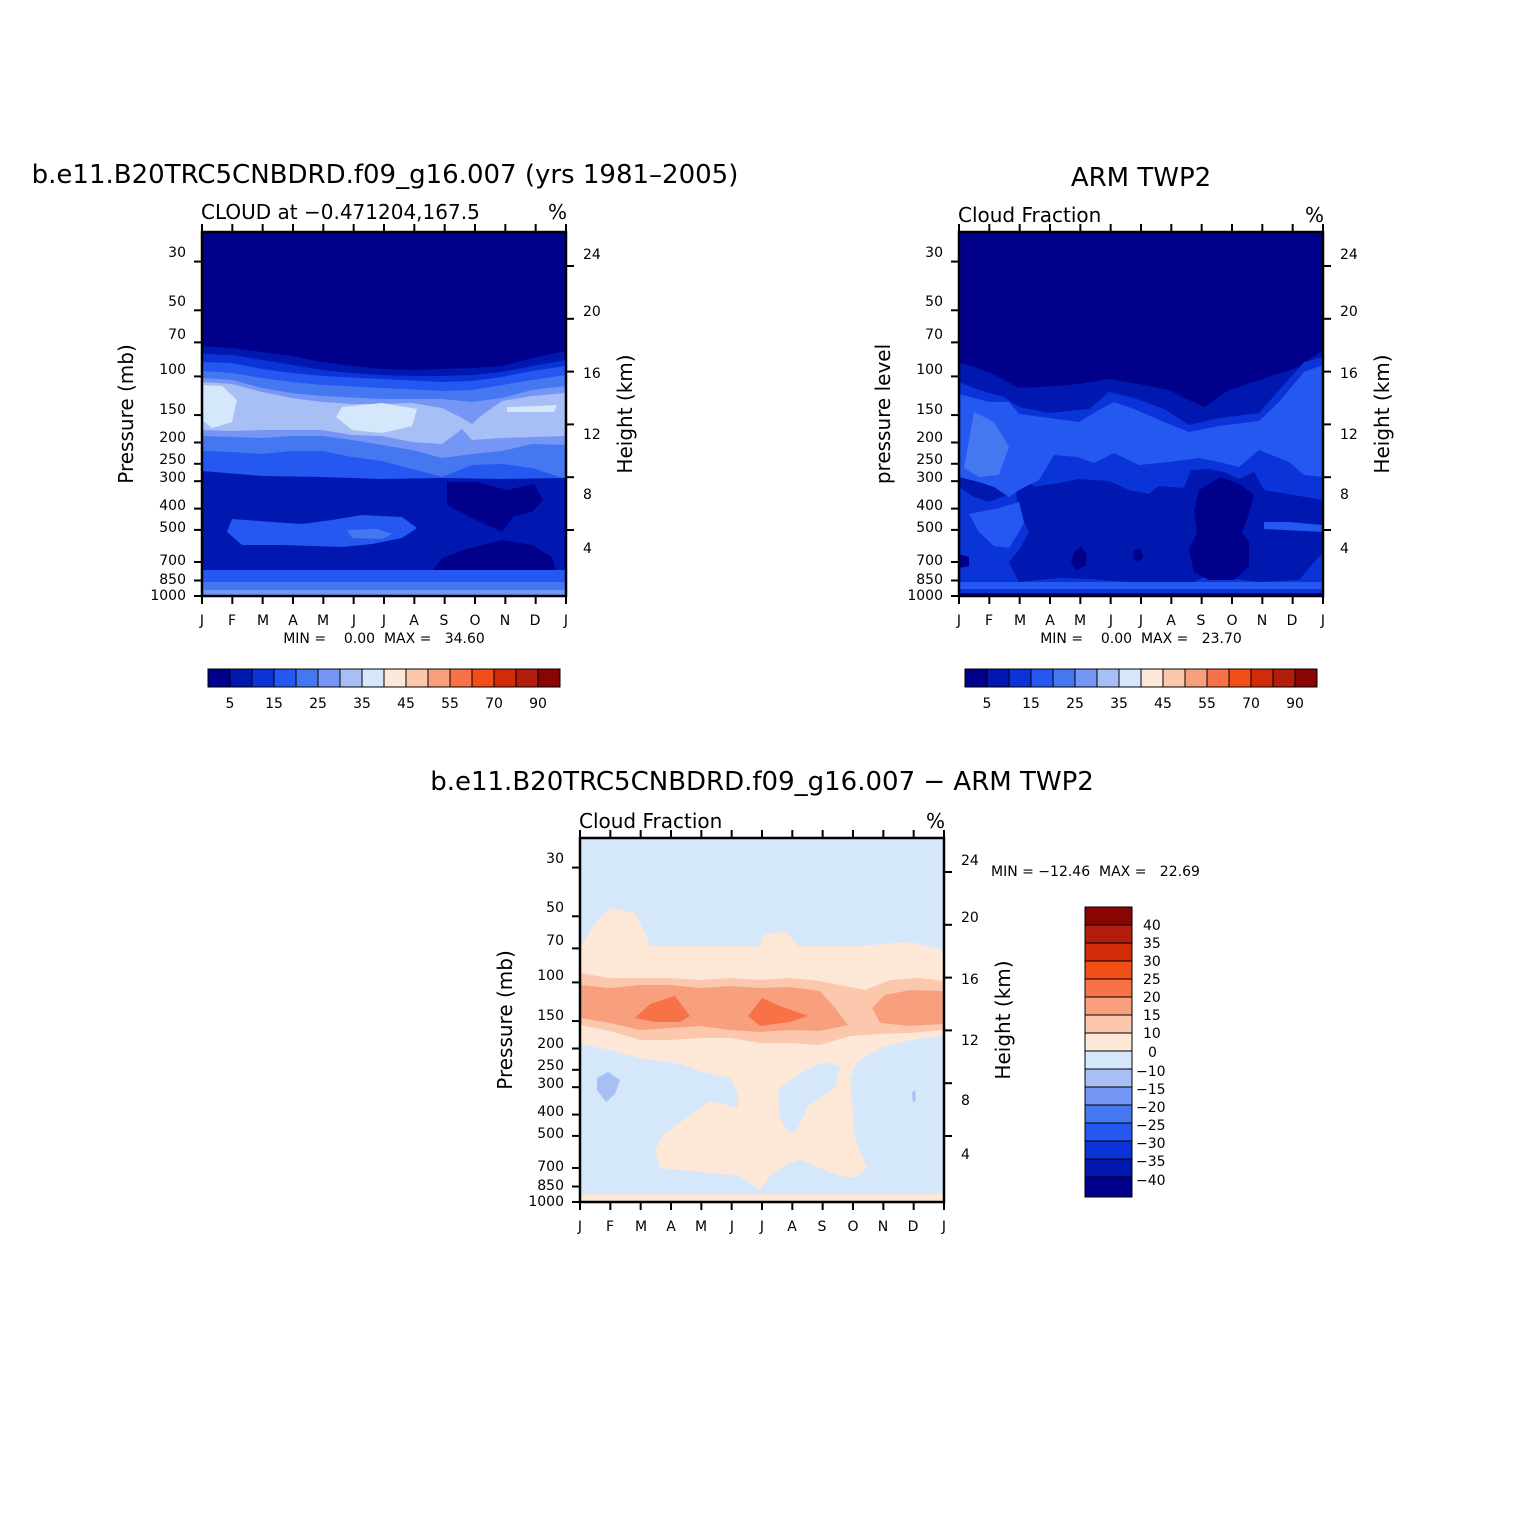 The width and height of the screenshot is (1525, 1525). What do you see at coordinates (592, 402) in the screenshot?
I see `model-height-tick-labels: 24 20 16 12 8 4` at bounding box center [592, 402].